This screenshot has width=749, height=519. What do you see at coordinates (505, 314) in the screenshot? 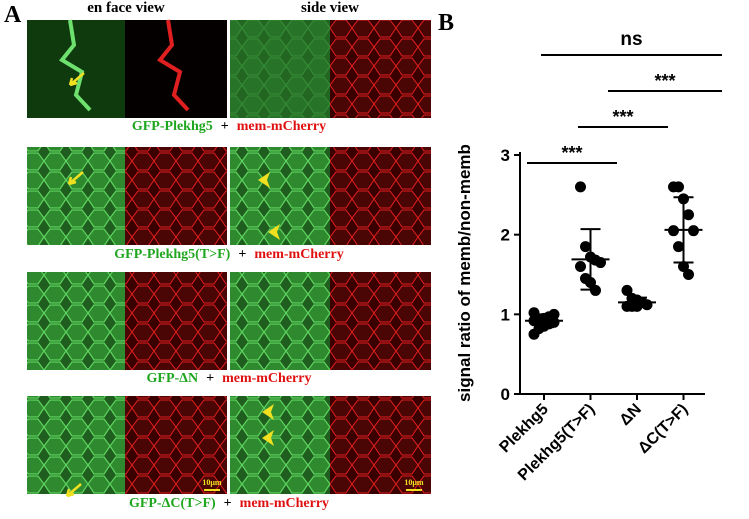
I see `y-tick-label: 1` at bounding box center [505, 314].